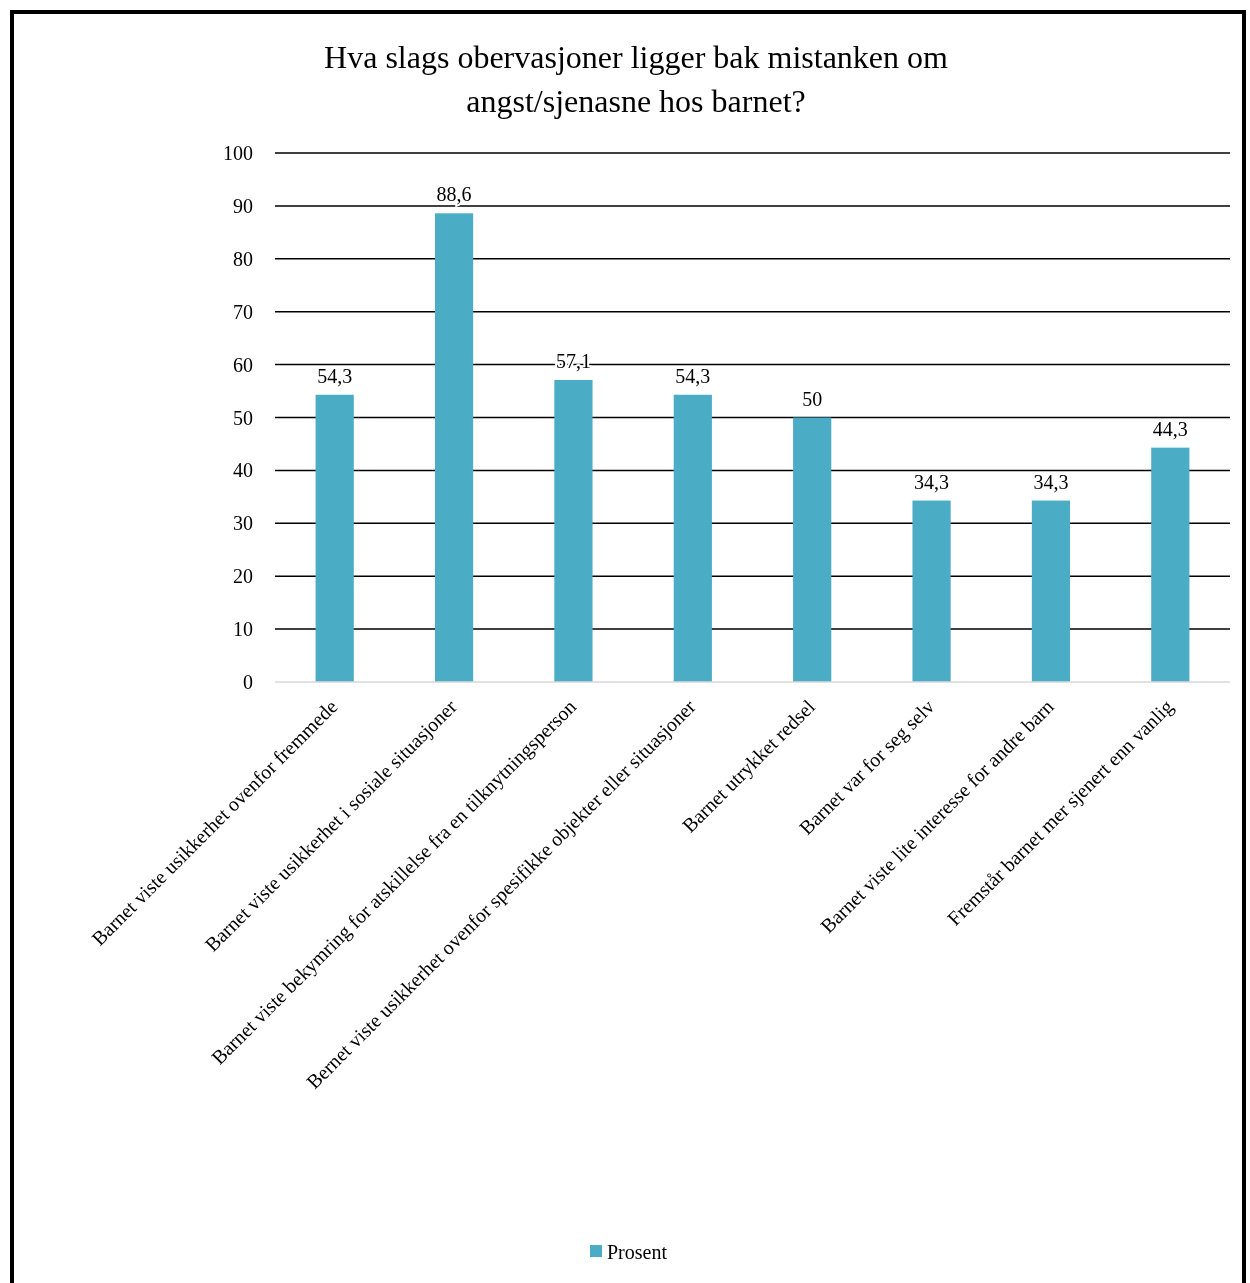 This screenshot has height=1283, width=1250. What do you see at coordinates (243, 417) in the screenshot?
I see `y-tick-label: 50` at bounding box center [243, 417].